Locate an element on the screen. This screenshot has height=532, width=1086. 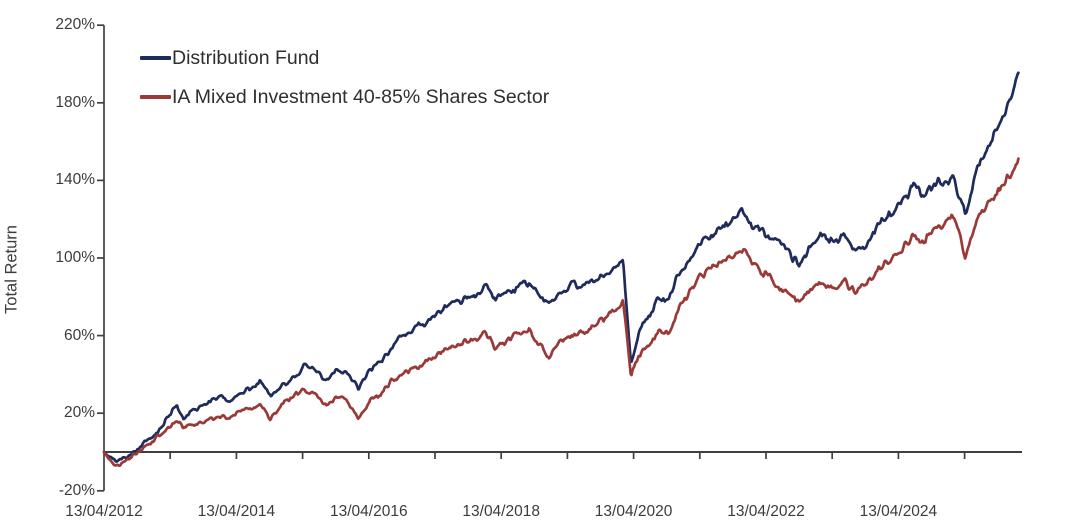
y-tick-label: -20% is located at coordinates (76, 490).